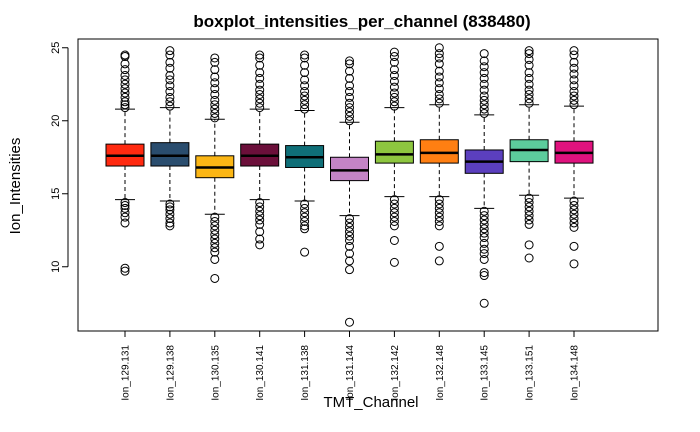  I want to click on box-Ion_132.148, so click(439, 154).